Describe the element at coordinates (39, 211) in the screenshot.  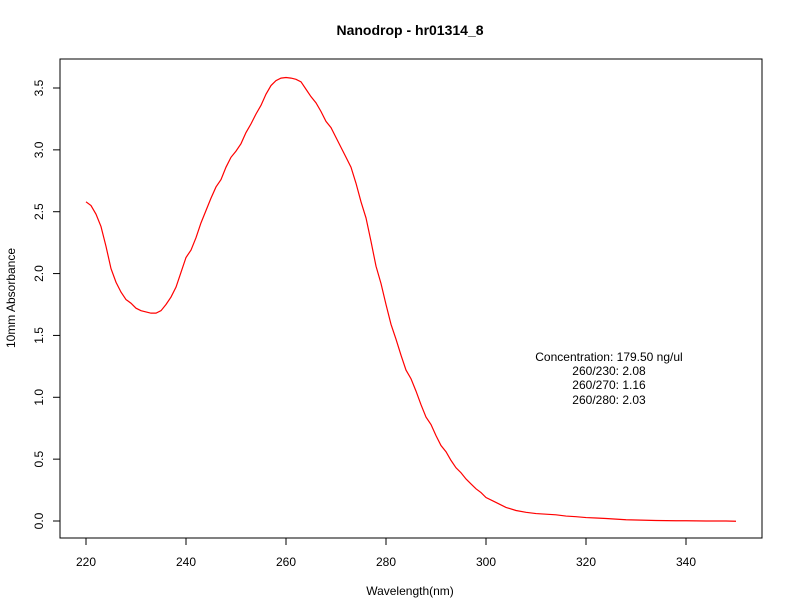
I see `y-tick-label: 2.5` at that location.